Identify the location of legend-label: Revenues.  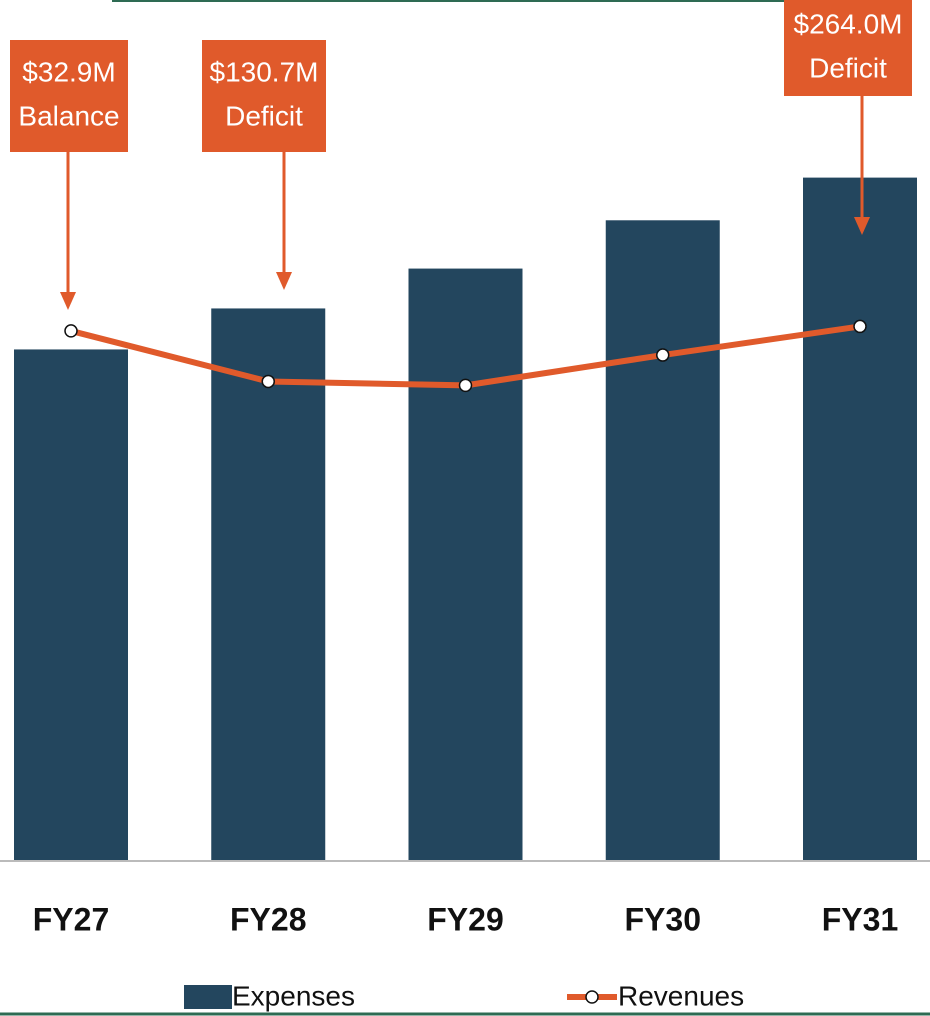
(681, 995).